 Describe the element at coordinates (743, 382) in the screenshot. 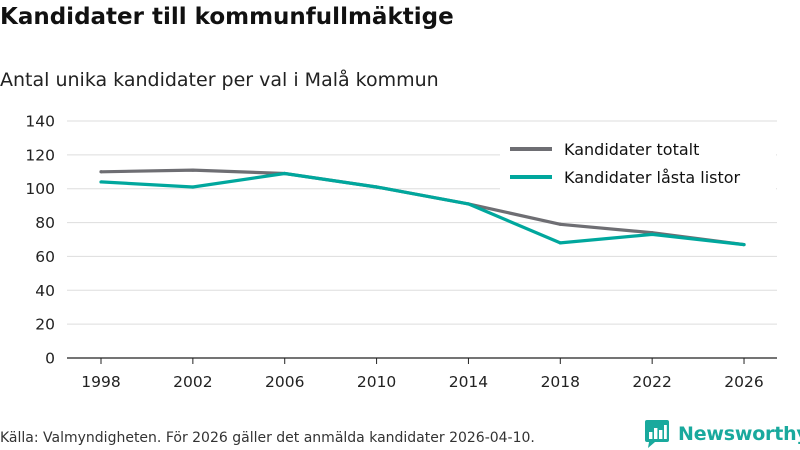

I see `x-tick-label: 2026` at that location.